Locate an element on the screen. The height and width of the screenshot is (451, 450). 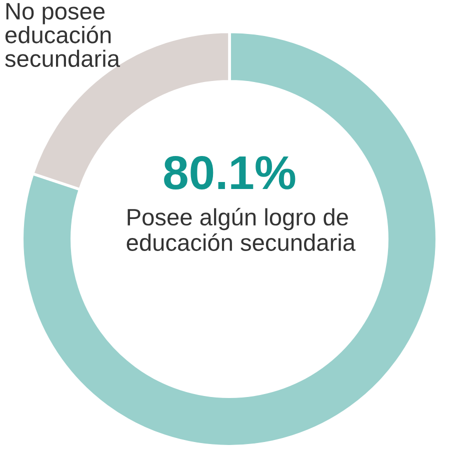
data-label: 80.1% is located at coordinates (230, 173).